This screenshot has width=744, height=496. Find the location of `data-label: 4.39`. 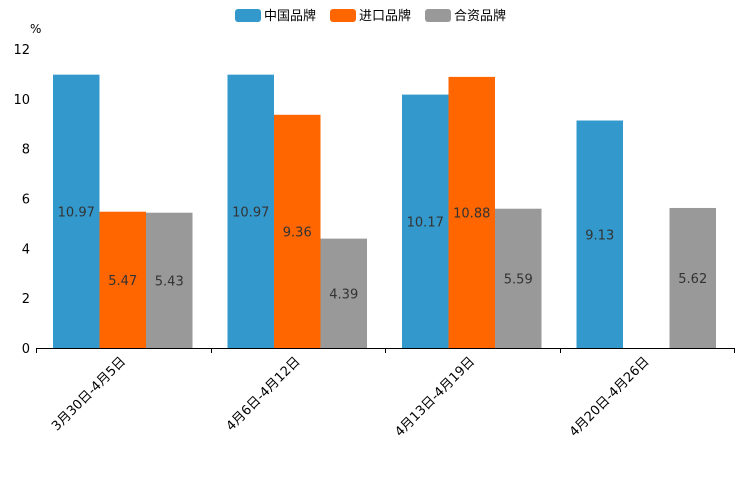

data-label: 4.39 is located at coordinates (343, 294).